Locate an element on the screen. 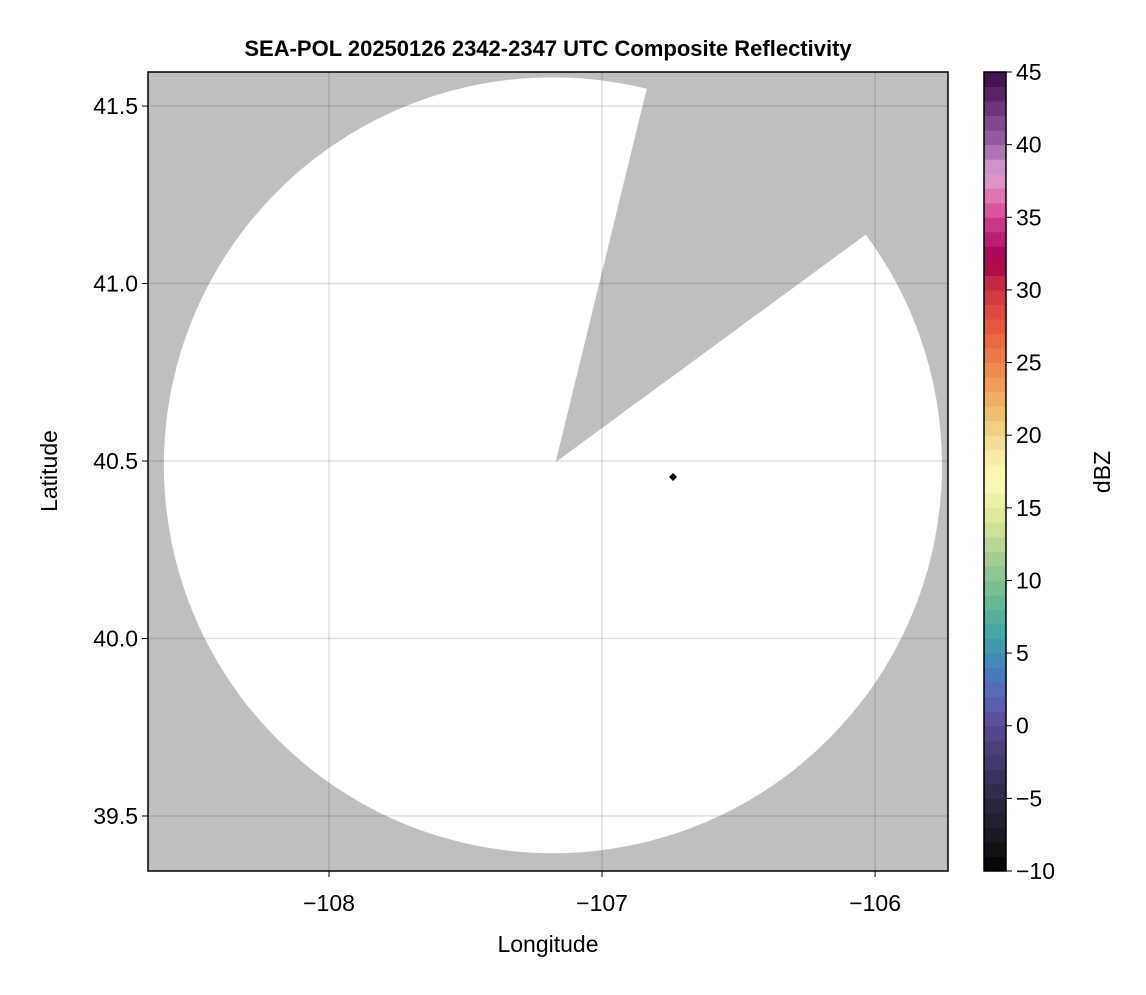 The width and height of the screenshot is (1146, 995). colorbar-tick-label: 20 is located at coordinates (1029, 435).